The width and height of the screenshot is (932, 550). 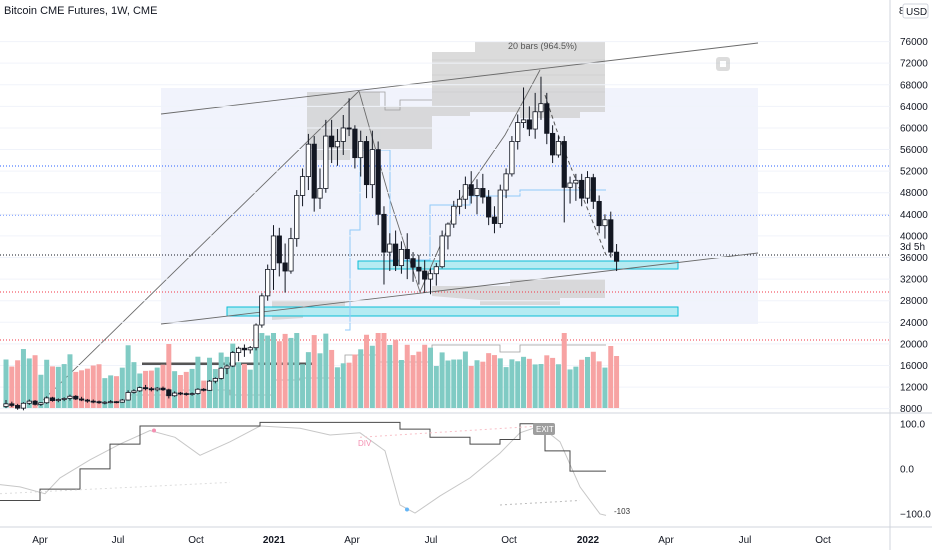 I want to click on y-tick-label: 60000, so click(x=914, y=128).